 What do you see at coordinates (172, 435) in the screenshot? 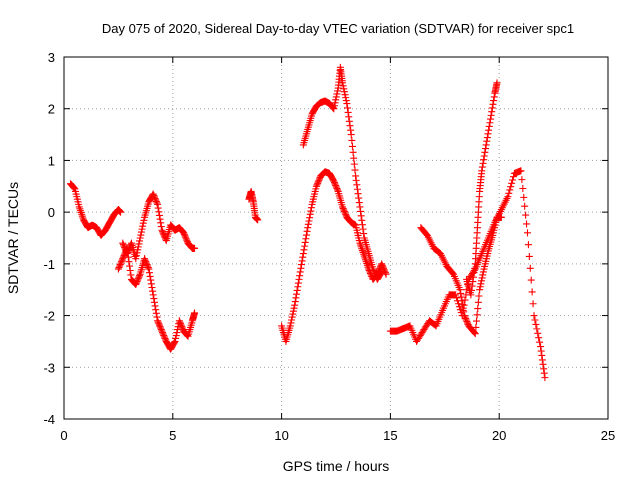
I see `x-tick-label: 5` at bounding box center [172, 435].